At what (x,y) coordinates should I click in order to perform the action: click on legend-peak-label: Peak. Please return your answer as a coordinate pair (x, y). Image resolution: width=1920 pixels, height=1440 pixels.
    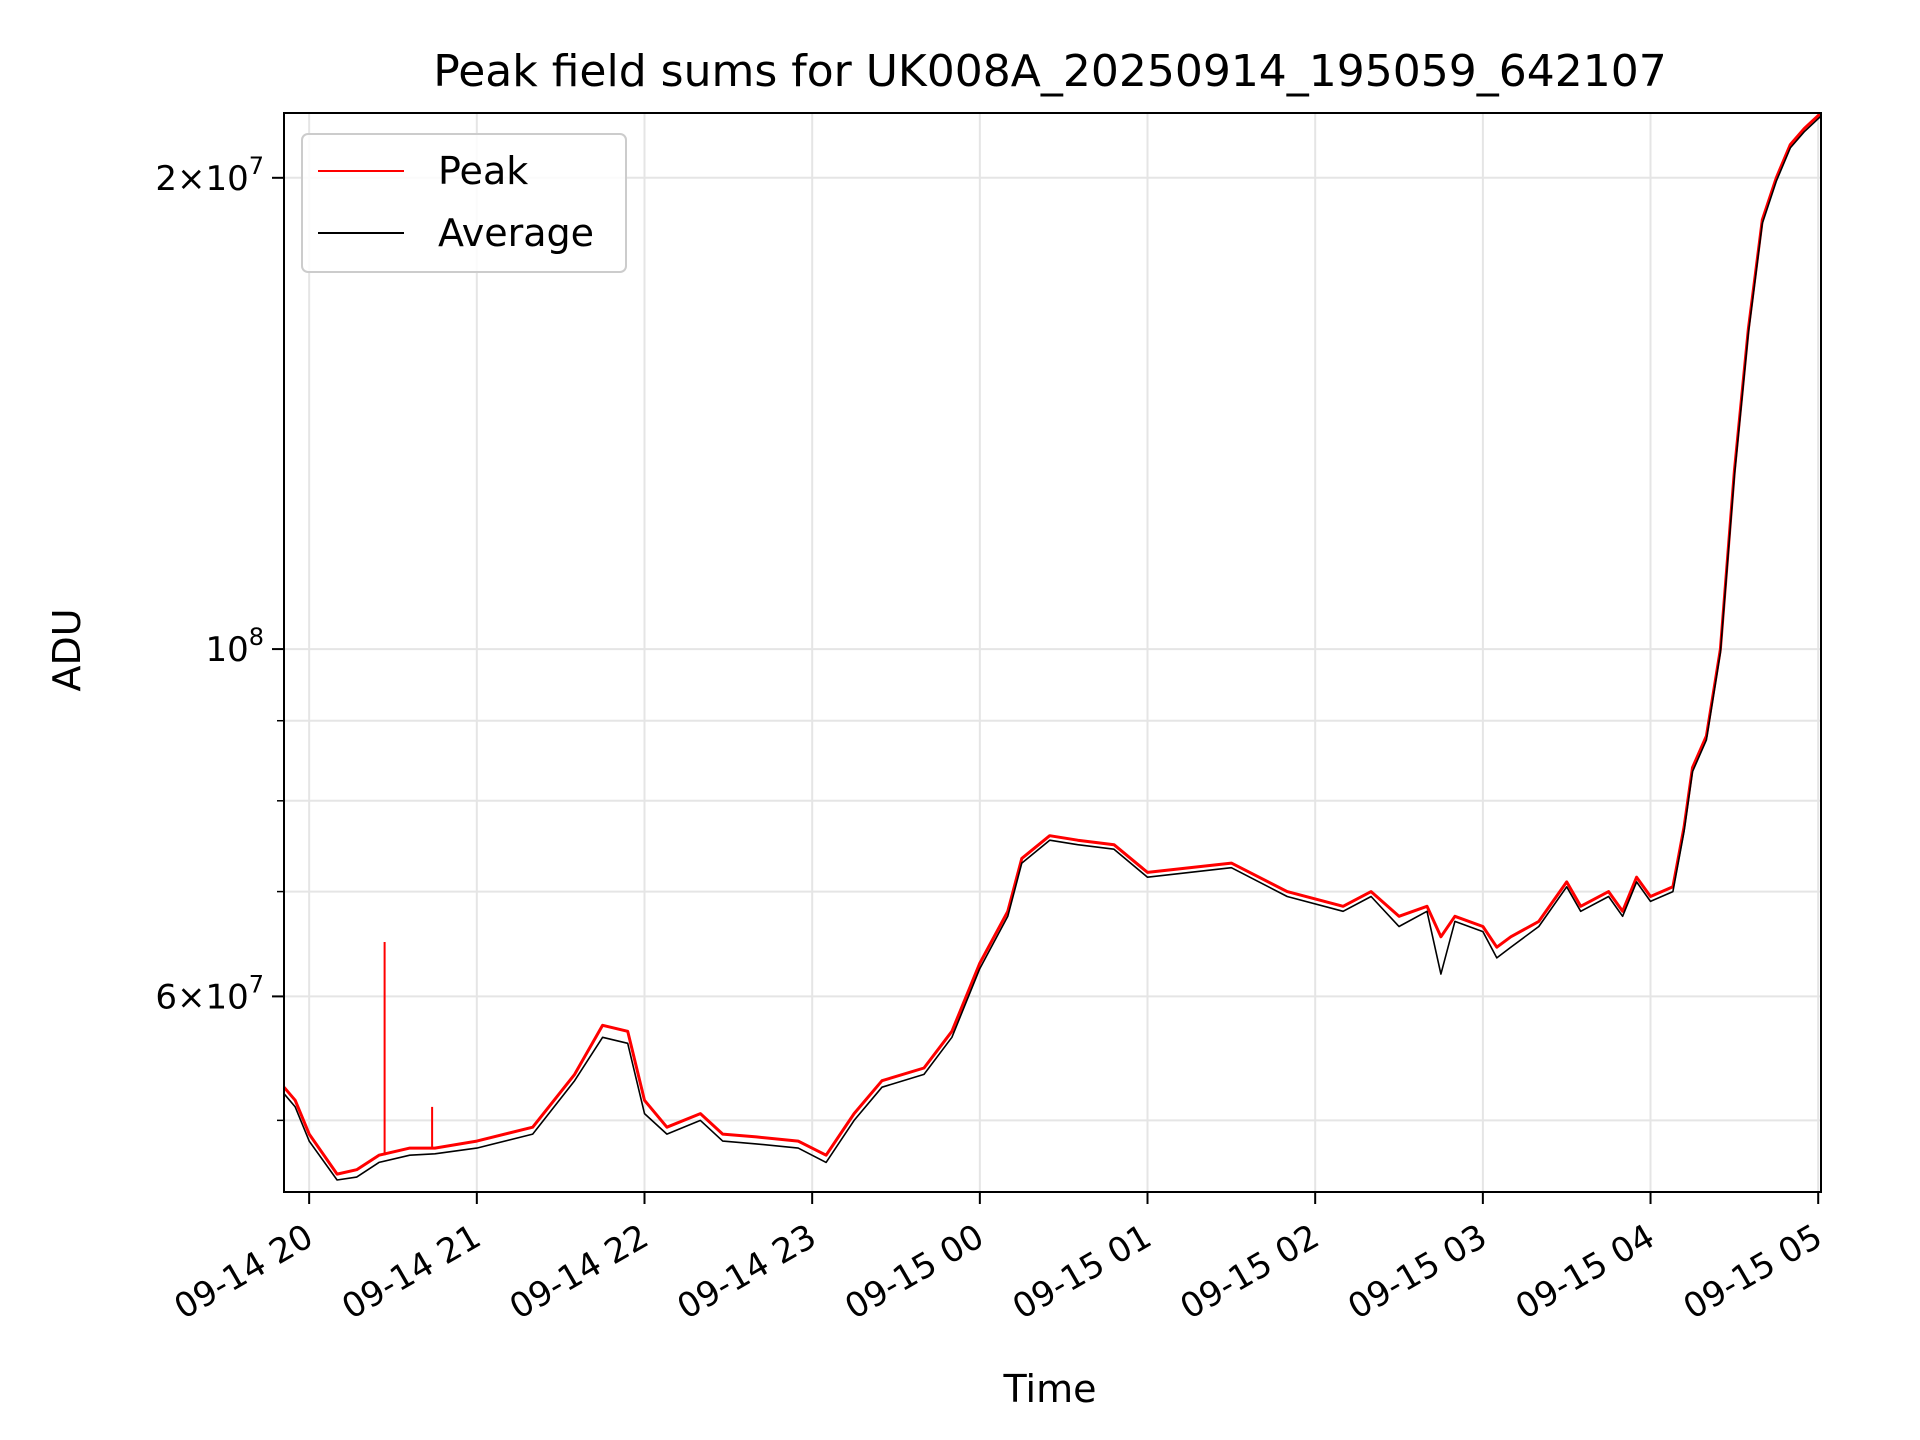
    Looking at the image, I should click on (483, 171).